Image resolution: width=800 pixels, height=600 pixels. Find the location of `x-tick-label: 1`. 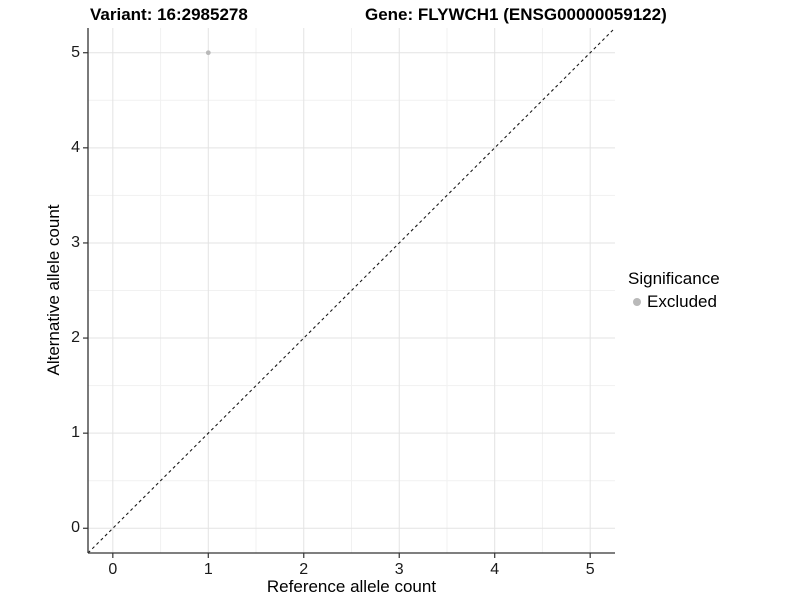

x-tick-label: 1 is located at coordinates (208, 569).